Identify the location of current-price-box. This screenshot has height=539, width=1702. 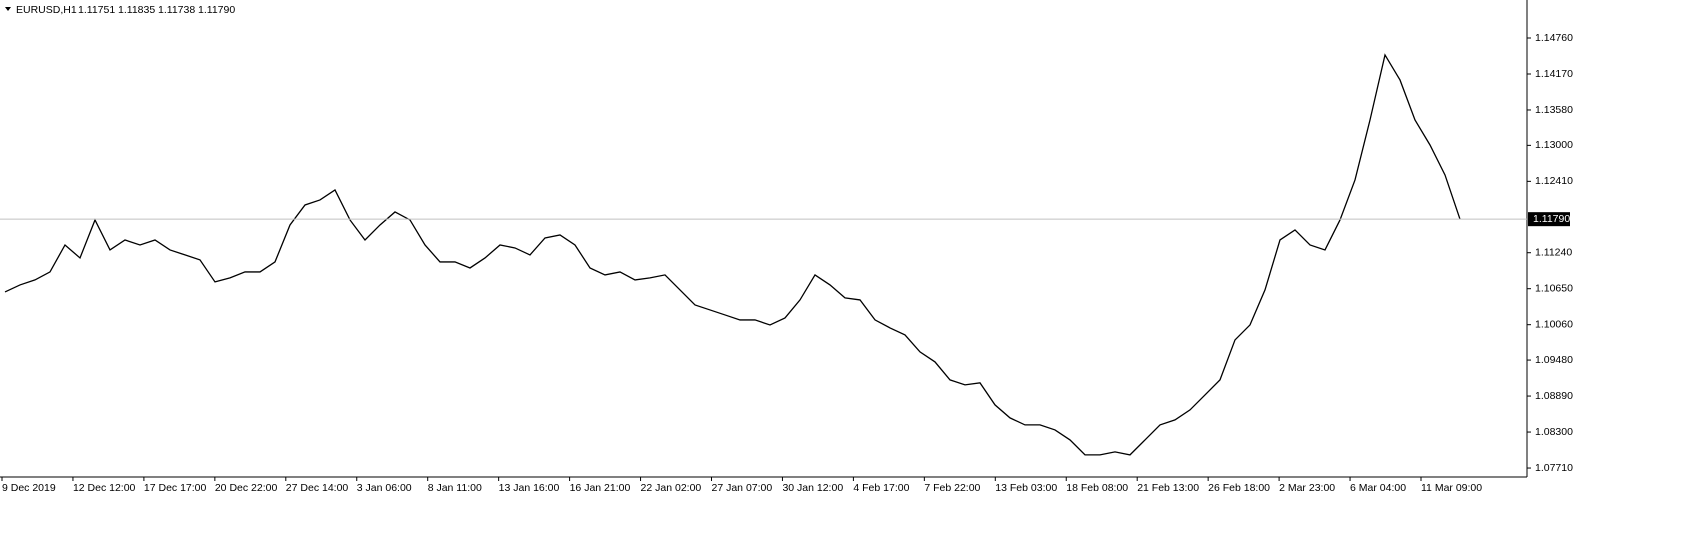
(1549, 219).